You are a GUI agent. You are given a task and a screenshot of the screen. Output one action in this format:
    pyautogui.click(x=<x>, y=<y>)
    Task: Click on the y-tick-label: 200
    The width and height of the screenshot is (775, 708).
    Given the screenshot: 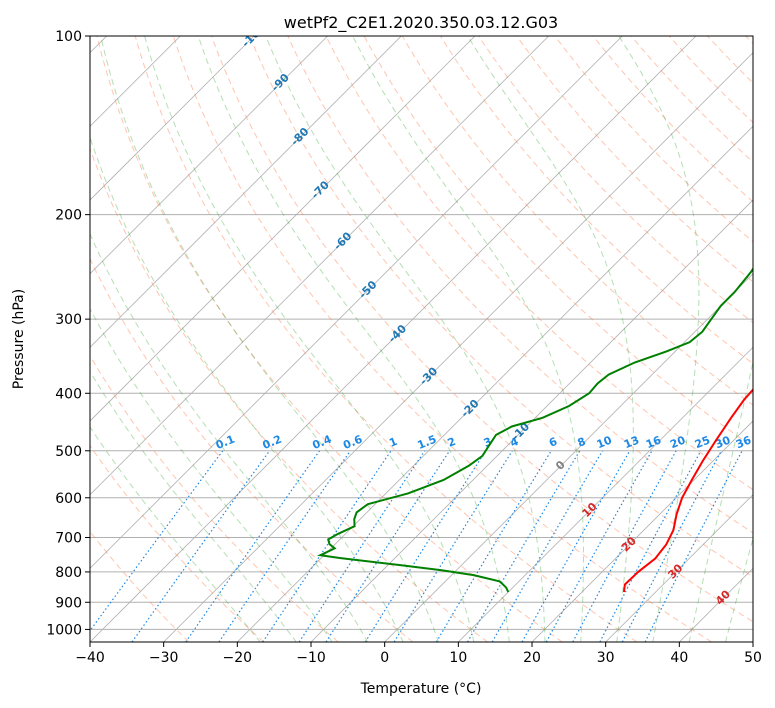 What is the action you would take?
    pyautogui.click(x=68, y=216)
    